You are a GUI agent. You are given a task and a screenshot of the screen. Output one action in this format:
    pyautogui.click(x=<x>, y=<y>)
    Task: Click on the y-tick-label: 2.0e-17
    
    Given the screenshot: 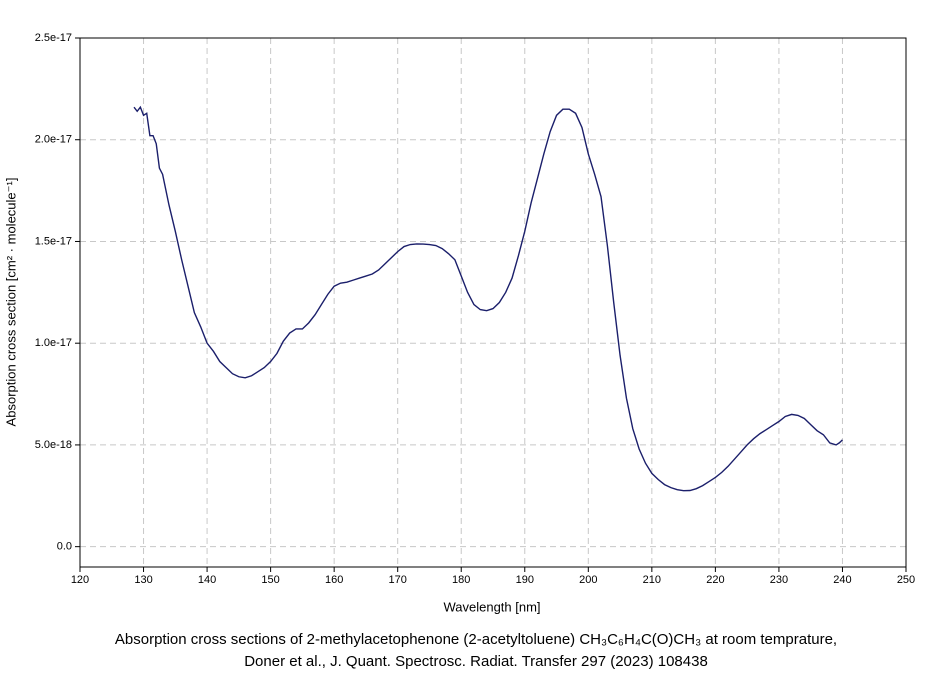 What is the action you would take?
    pyautogui.click(x=53, y=140)
    